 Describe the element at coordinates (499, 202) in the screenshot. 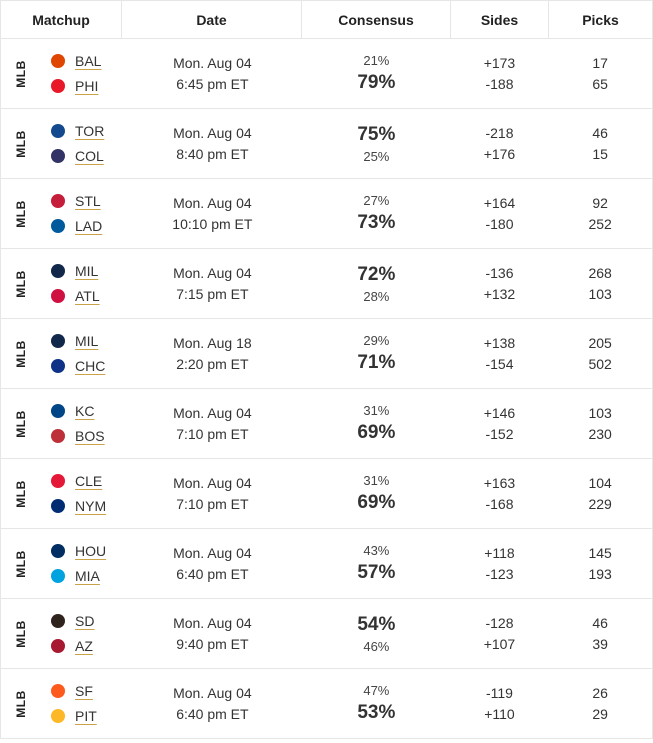

I see `sides-away: +164` at that location.